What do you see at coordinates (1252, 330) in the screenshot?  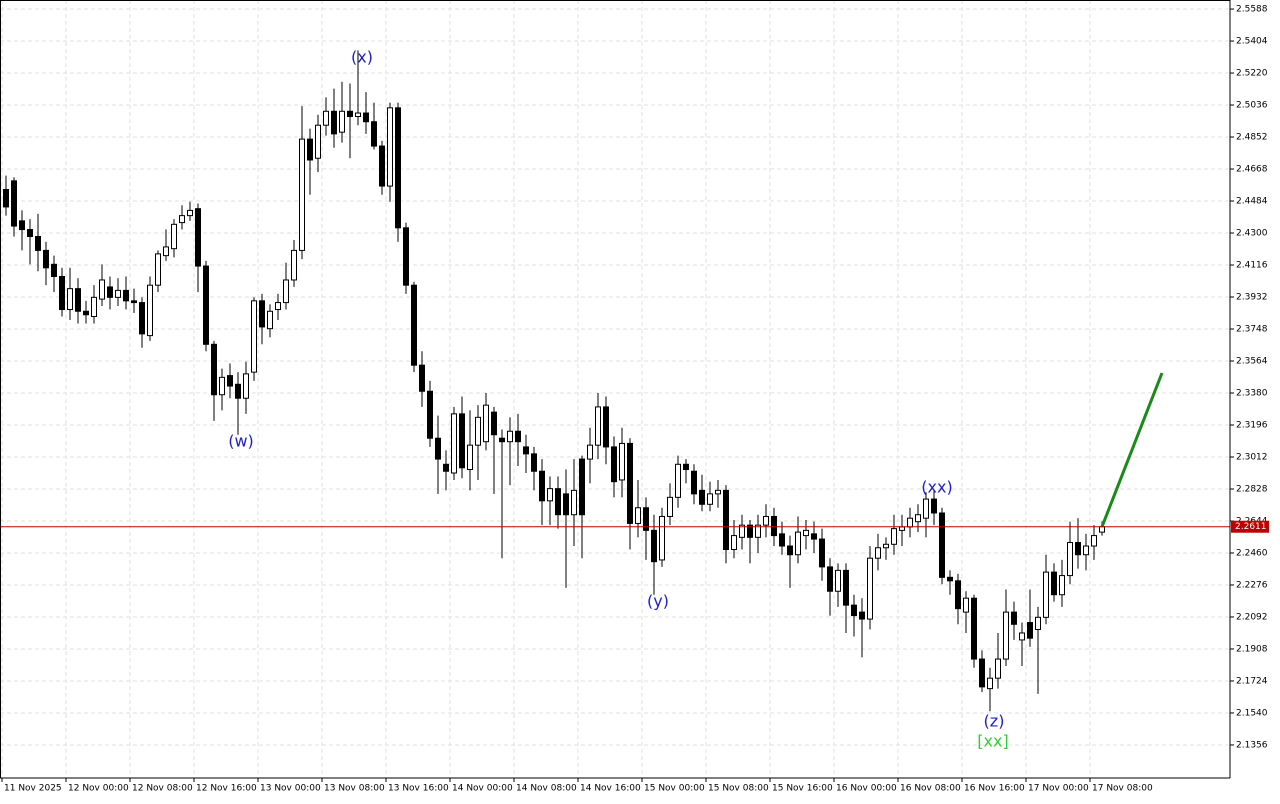 I see `y-tick-label: 2.3748` at bounding box center [1252, 330].